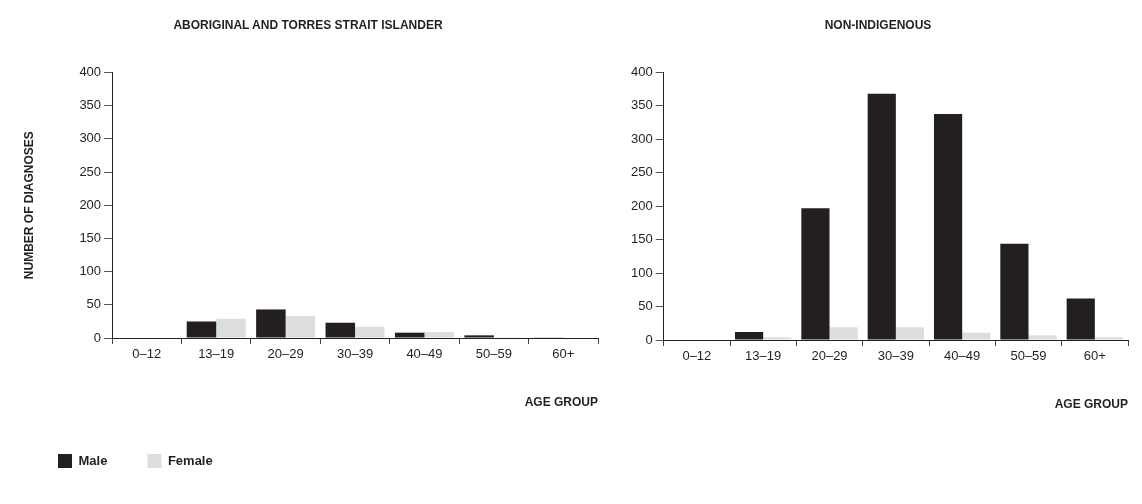  Describe the element at coordinates (190, 460) in the screenshot. I see `legend-label: Female` at that location.